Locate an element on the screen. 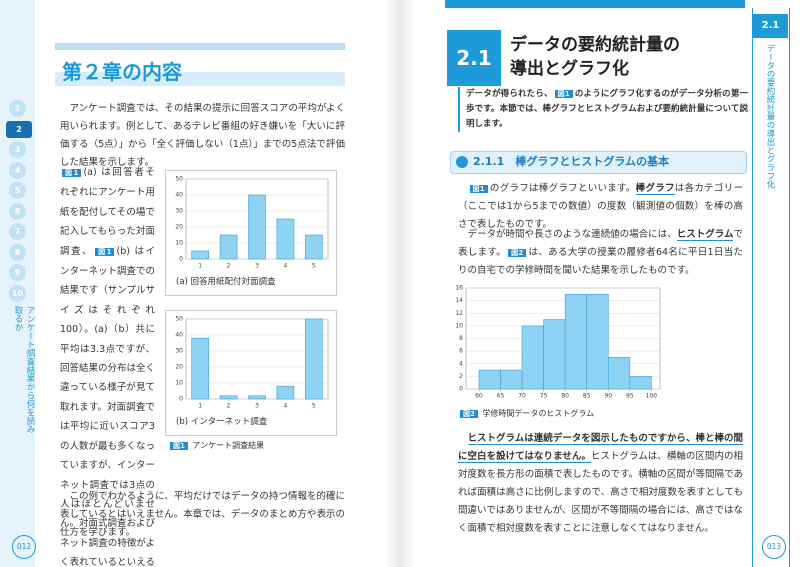 The image size is (800, 567). figure-caption: 図2 学修時間データのヒストグラム is located at coordinates (526, 413).